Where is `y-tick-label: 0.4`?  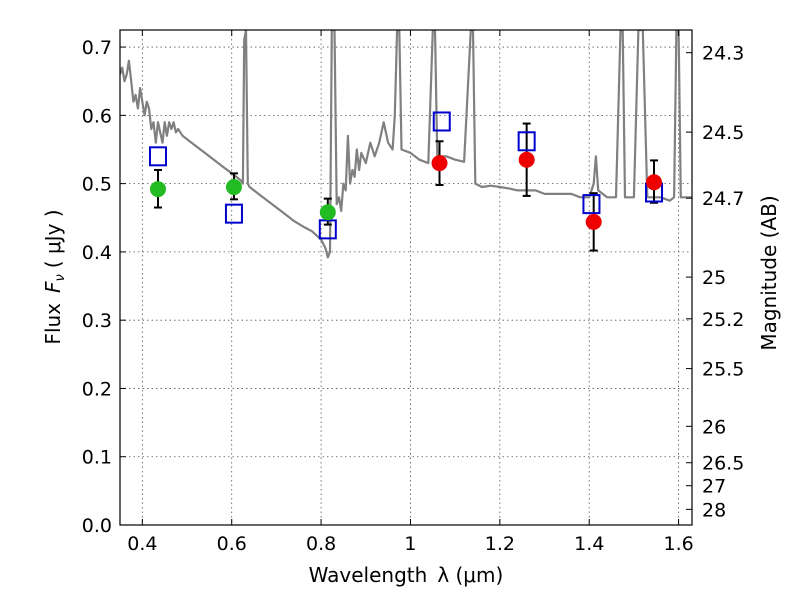
y-tick-label: 0.4 is located at coordinates (97, 253).